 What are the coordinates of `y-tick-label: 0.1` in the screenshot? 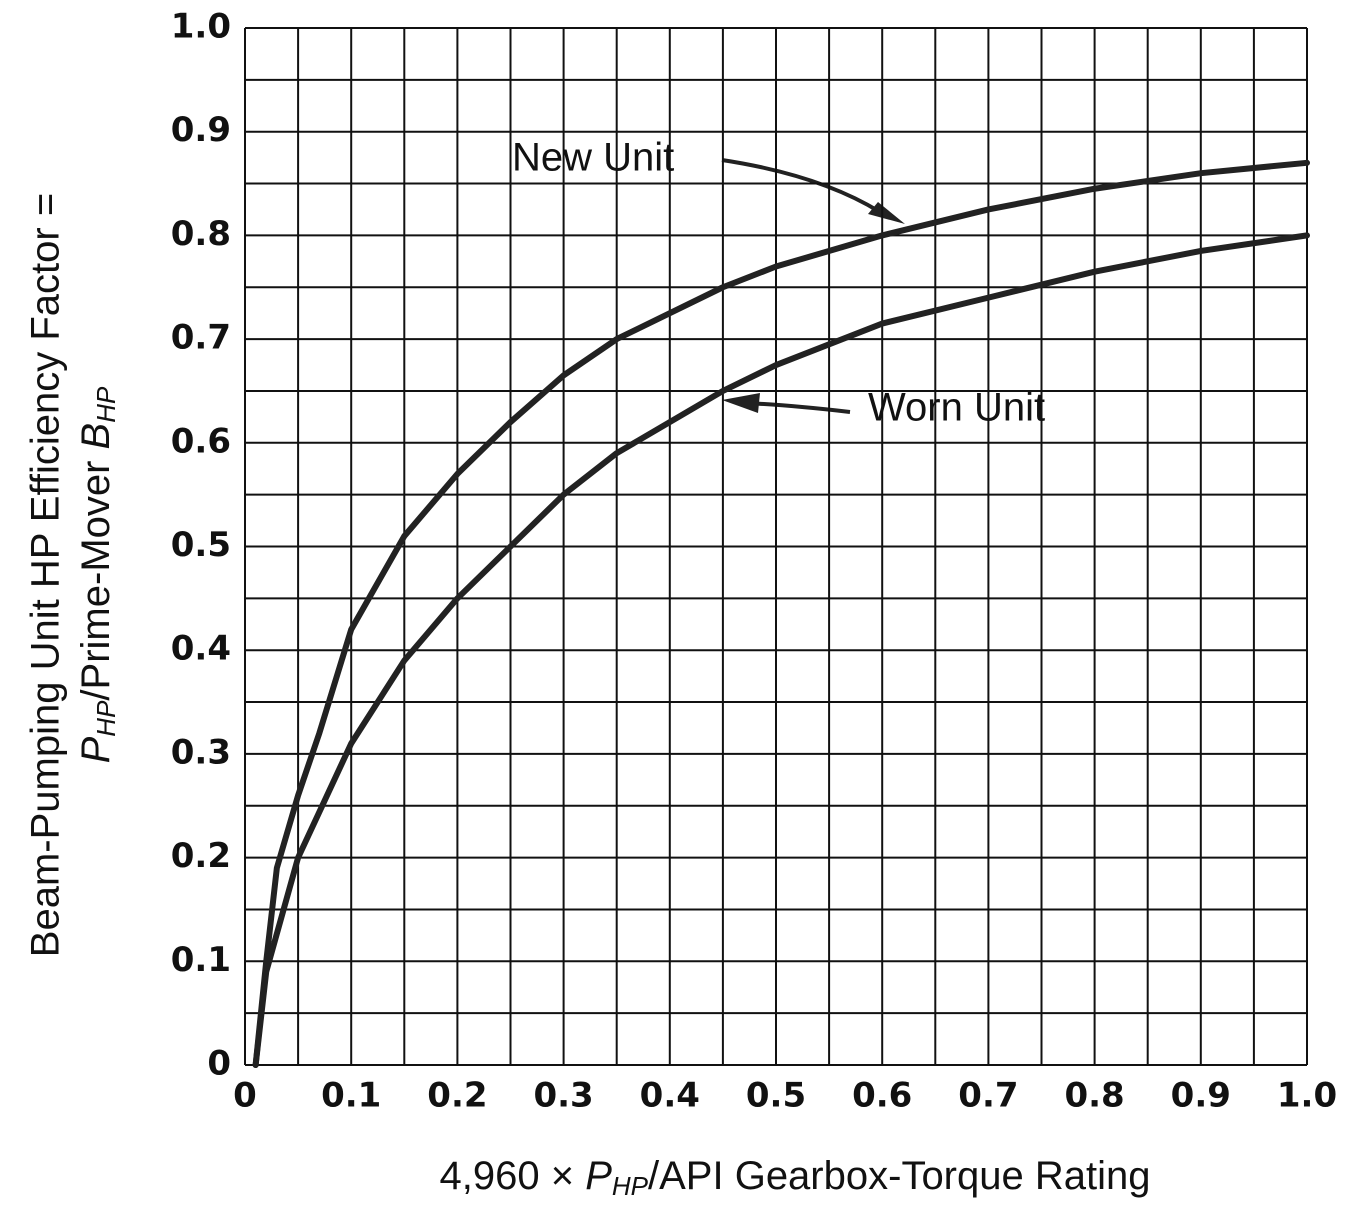 It's located at (201, 960).